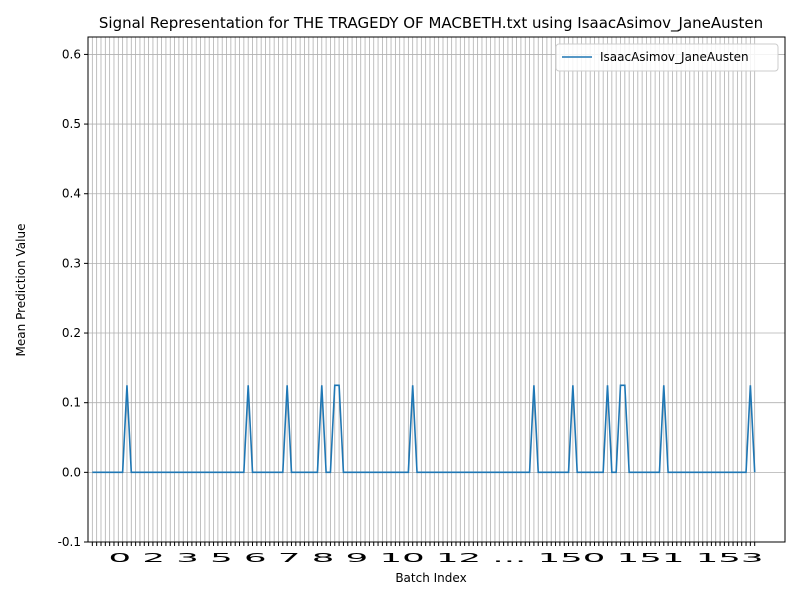 This screenshot has width=800, height=600. I want to click on y-axis-label: Mean Prediction Value, so click(21, 290).